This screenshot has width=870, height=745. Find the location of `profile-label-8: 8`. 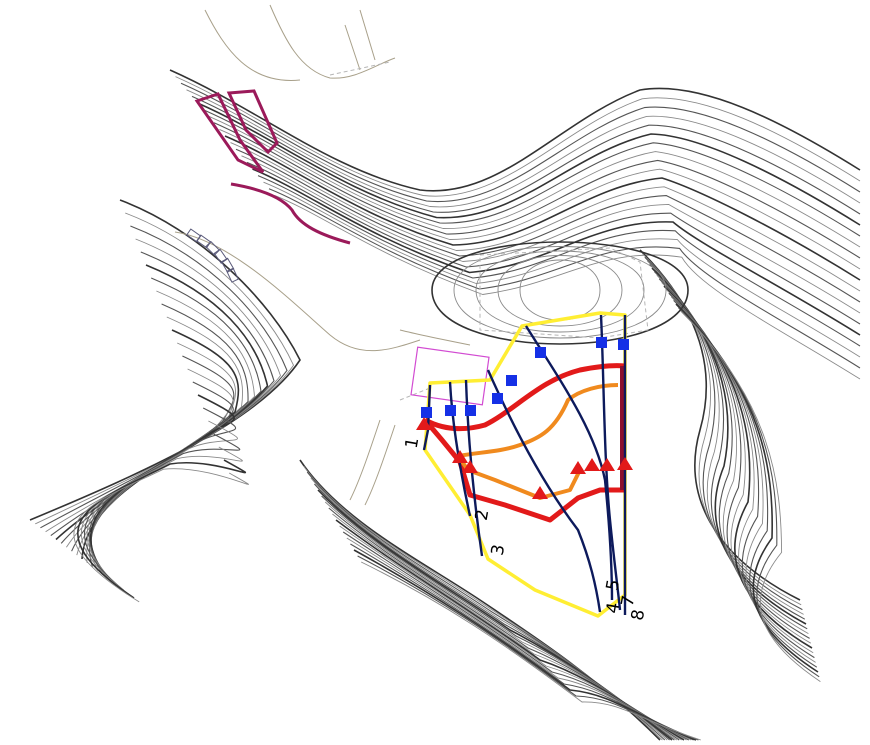

profile-label-8: 8 is located at coordinates (639, 615).